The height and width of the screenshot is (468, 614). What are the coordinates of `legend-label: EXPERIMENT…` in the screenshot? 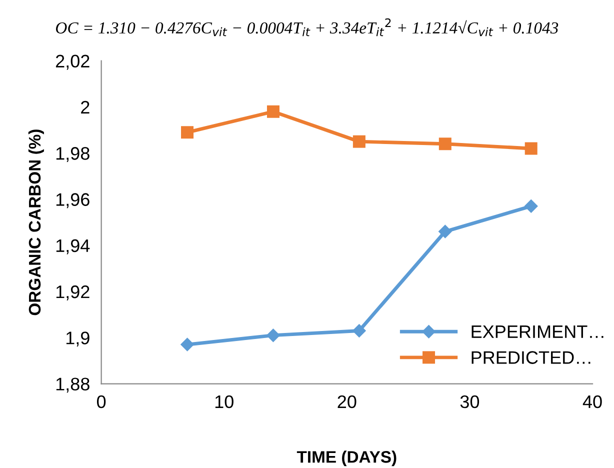 It's located at (538, 331).